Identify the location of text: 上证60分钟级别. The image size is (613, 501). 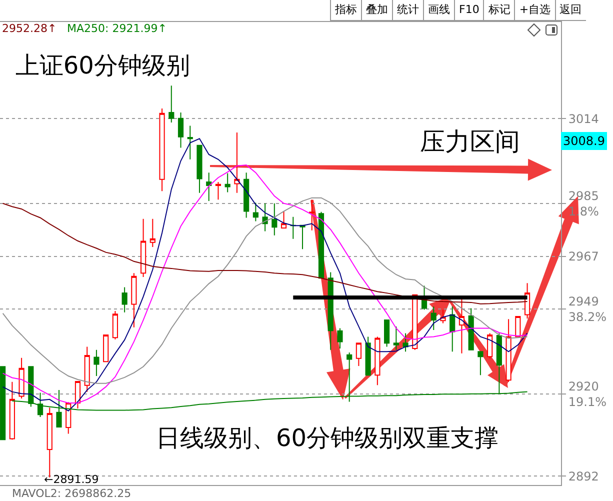
(102, 65).